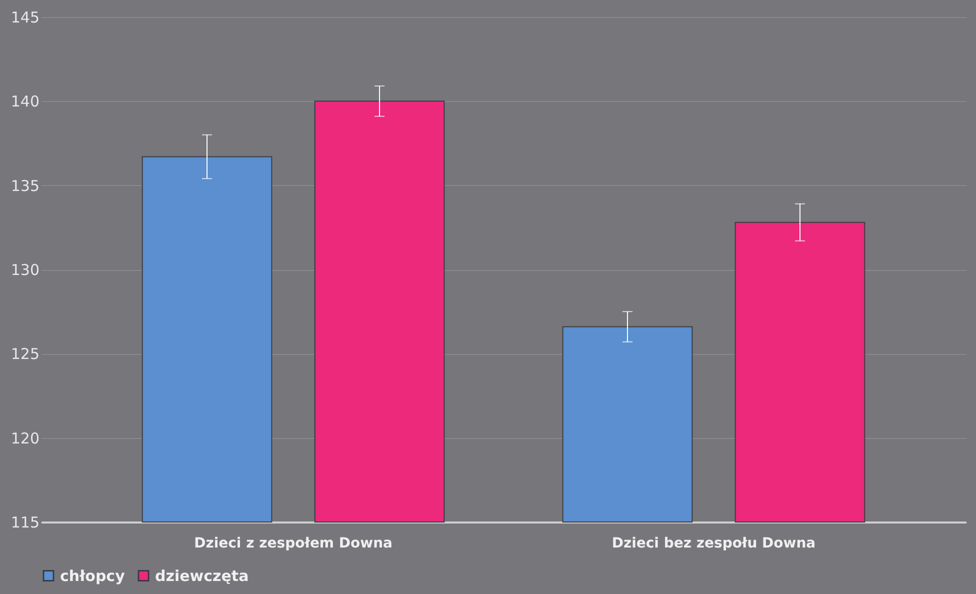 This screenshot has height=594, width=976. Describe the element at coordinates (202, 575) in the screenshot. I see `legend-label: dziewczęta` at that location.